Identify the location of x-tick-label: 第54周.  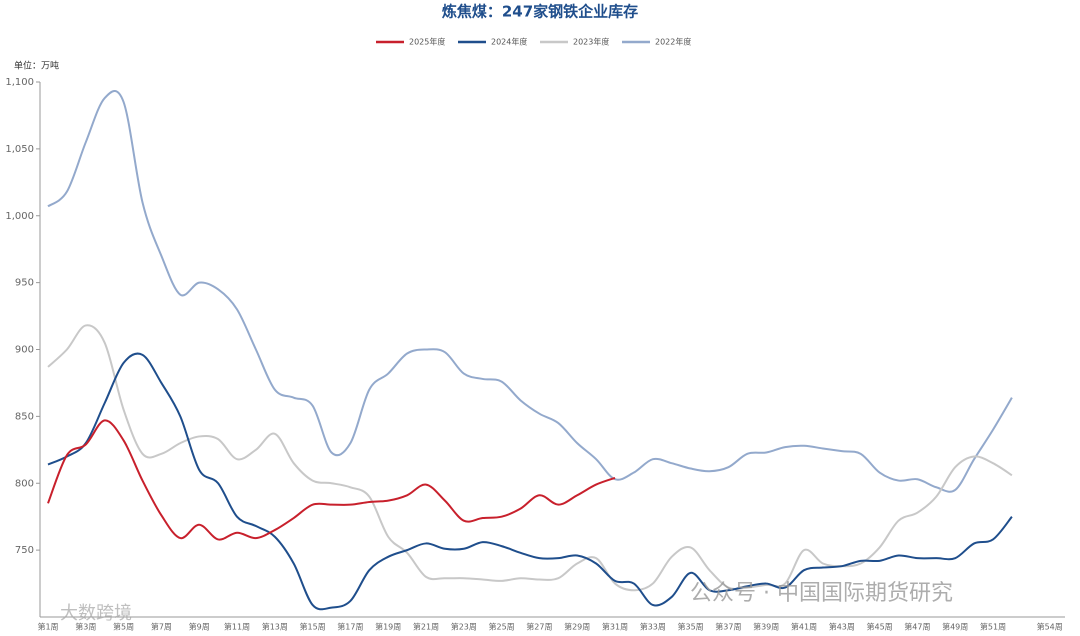
(1050, 627).